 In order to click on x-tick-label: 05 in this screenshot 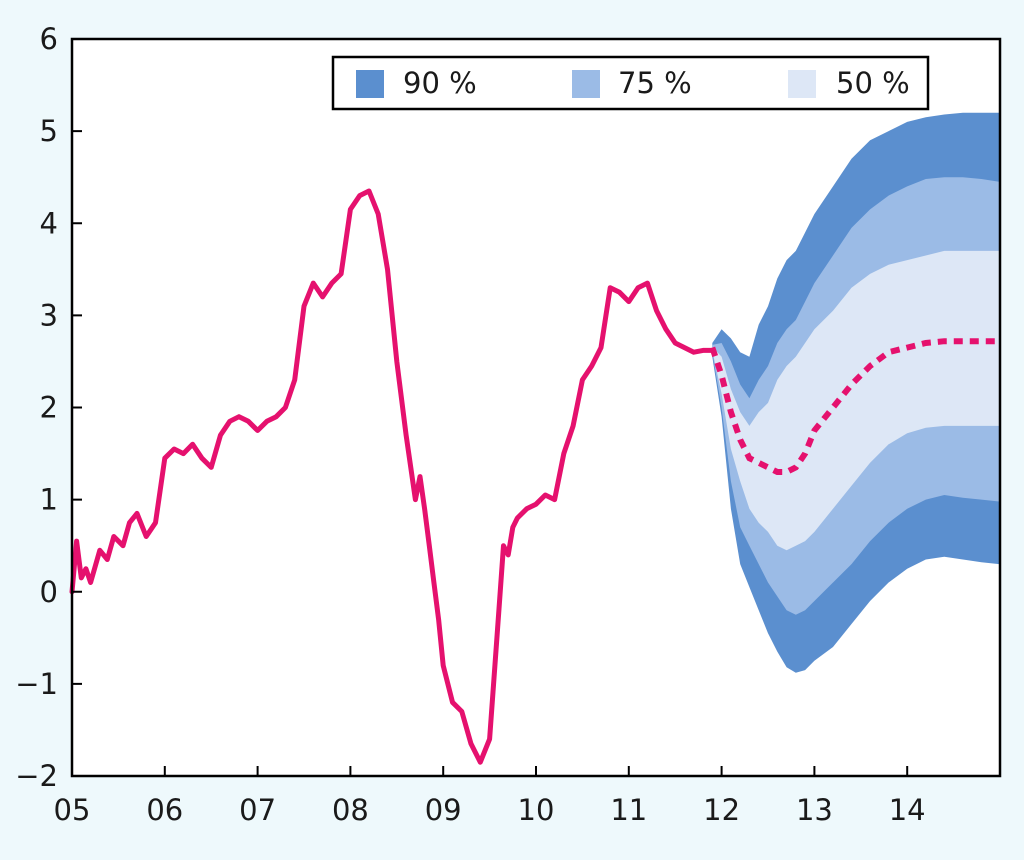, I will do `click(72, 810)`.